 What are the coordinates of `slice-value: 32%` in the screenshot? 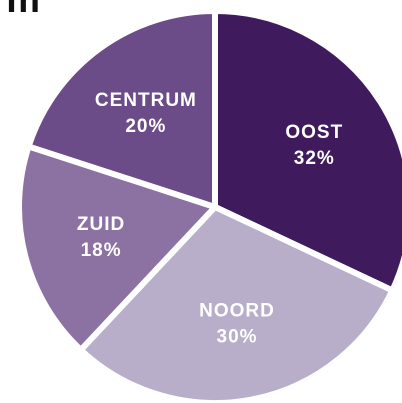 It's located at (314, 158).